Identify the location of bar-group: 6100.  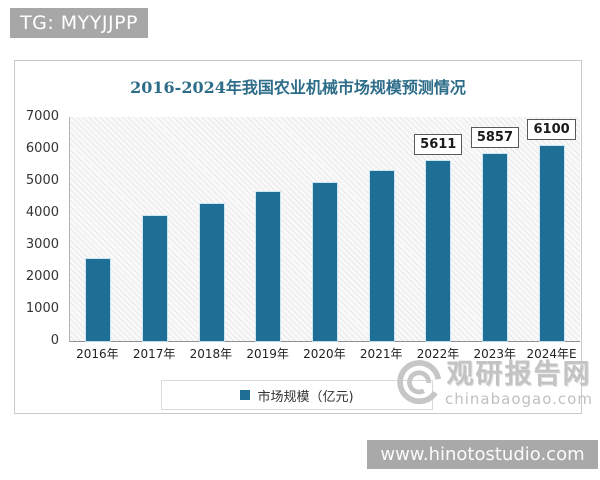
(552, 229).